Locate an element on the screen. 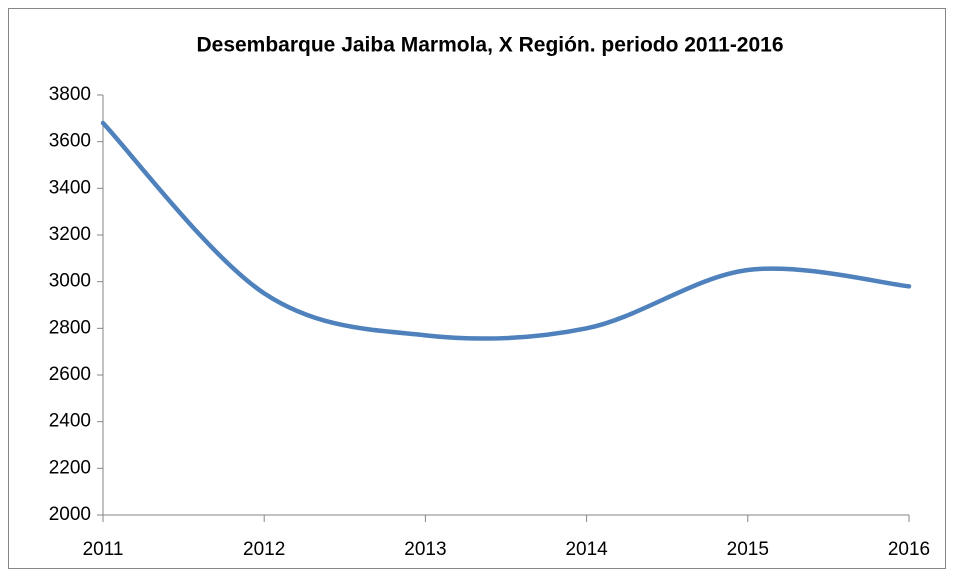 Image resolution: width=954 pixels, height=582 pixels. y-tick-label: 3000 is located at coordinates (70, 281).